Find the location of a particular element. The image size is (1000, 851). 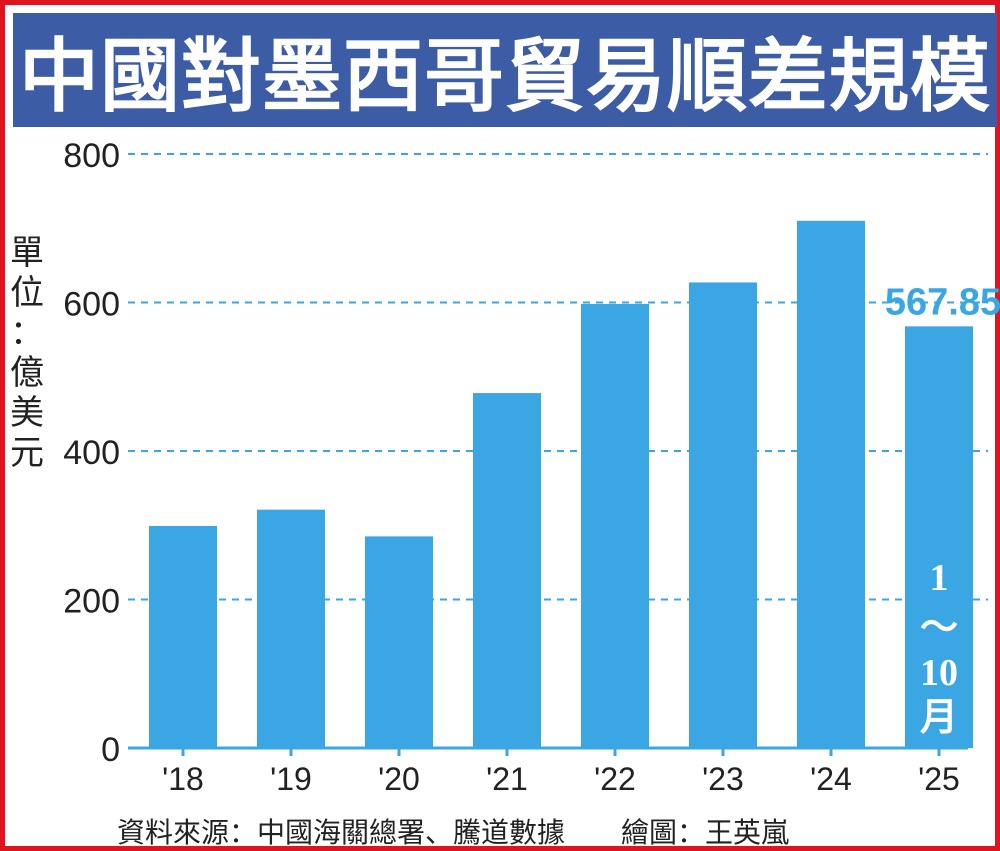

x-tick-label: '21 is located at coordinates (507, 779).